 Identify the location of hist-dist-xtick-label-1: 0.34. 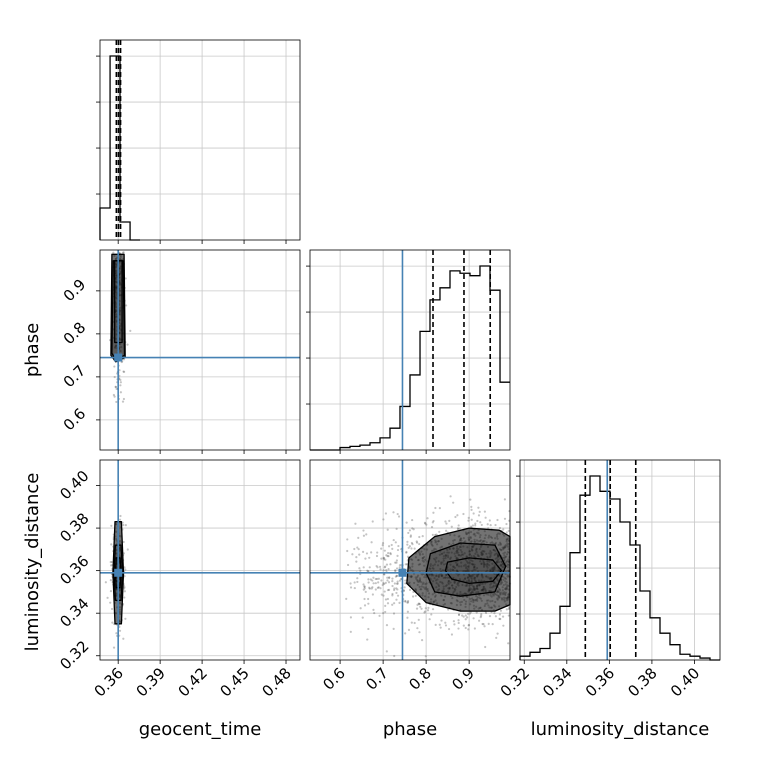
(557, 682).